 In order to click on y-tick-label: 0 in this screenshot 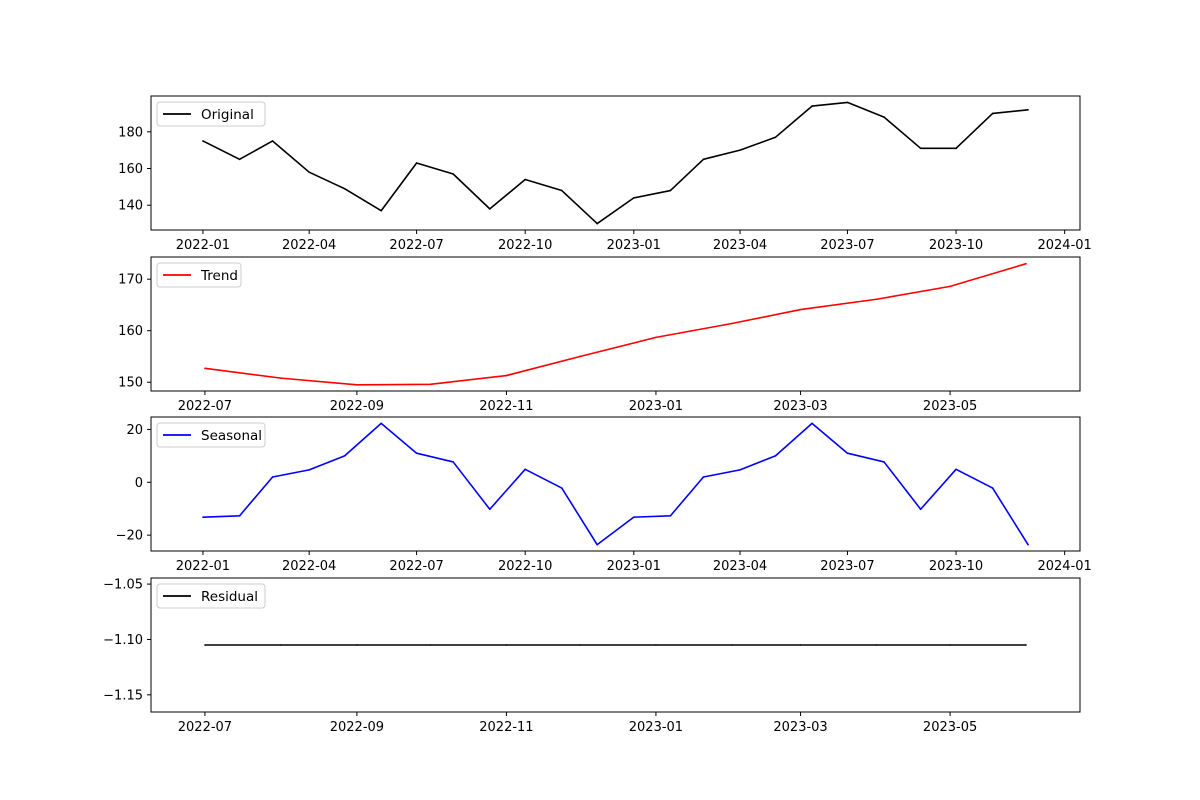, I will do `click(139, 483)`.